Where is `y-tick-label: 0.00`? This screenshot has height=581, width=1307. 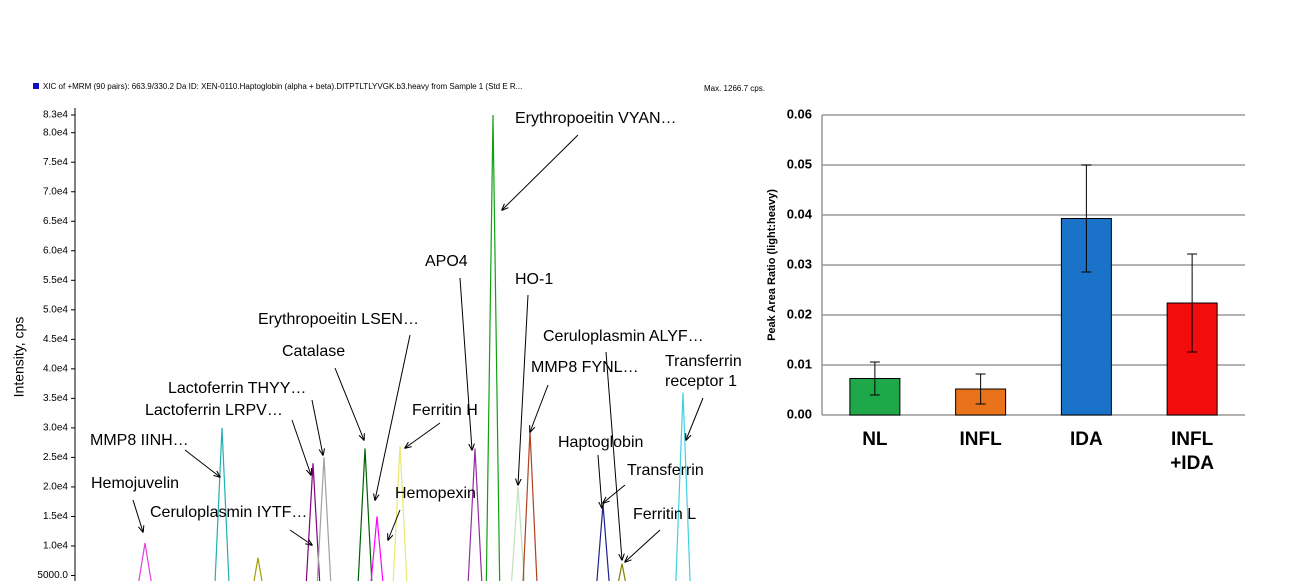
y-tick-label: 0.00 is located at coordinates (799, 413).